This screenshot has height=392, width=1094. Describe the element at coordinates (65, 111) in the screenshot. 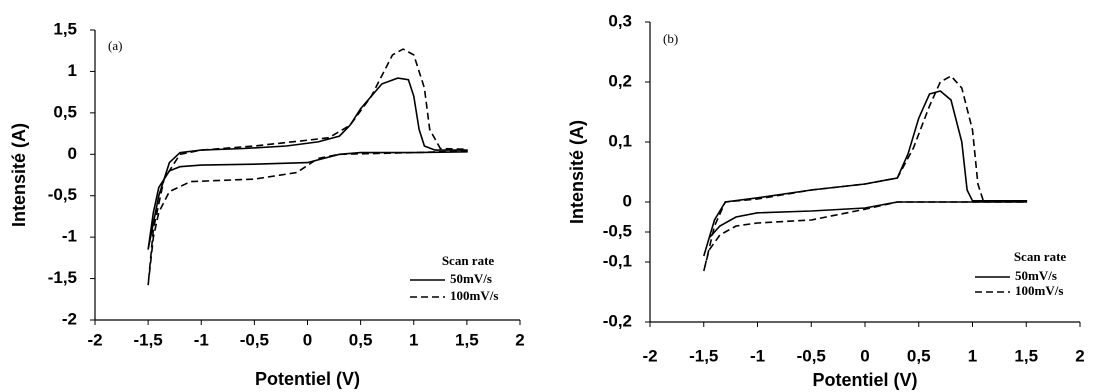

I see `y-tick-label: 0,5` at that location.